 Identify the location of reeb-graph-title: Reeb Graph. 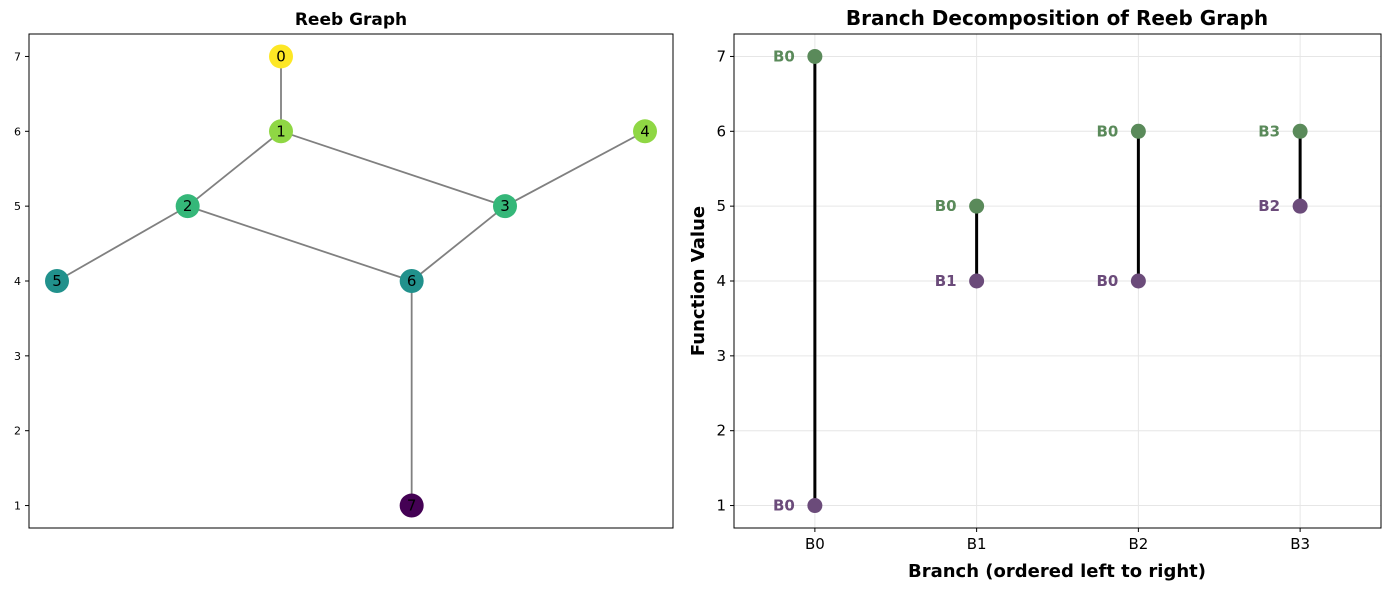
(351, 20).